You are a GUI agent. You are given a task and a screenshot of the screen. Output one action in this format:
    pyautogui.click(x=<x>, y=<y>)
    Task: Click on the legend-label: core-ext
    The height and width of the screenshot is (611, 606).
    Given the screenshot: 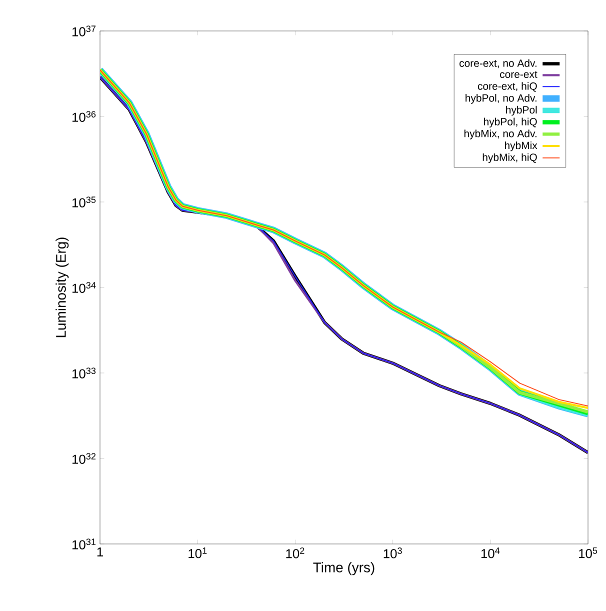 What is the action you would take?
    pyautogui.click(x=519, y=74)
    